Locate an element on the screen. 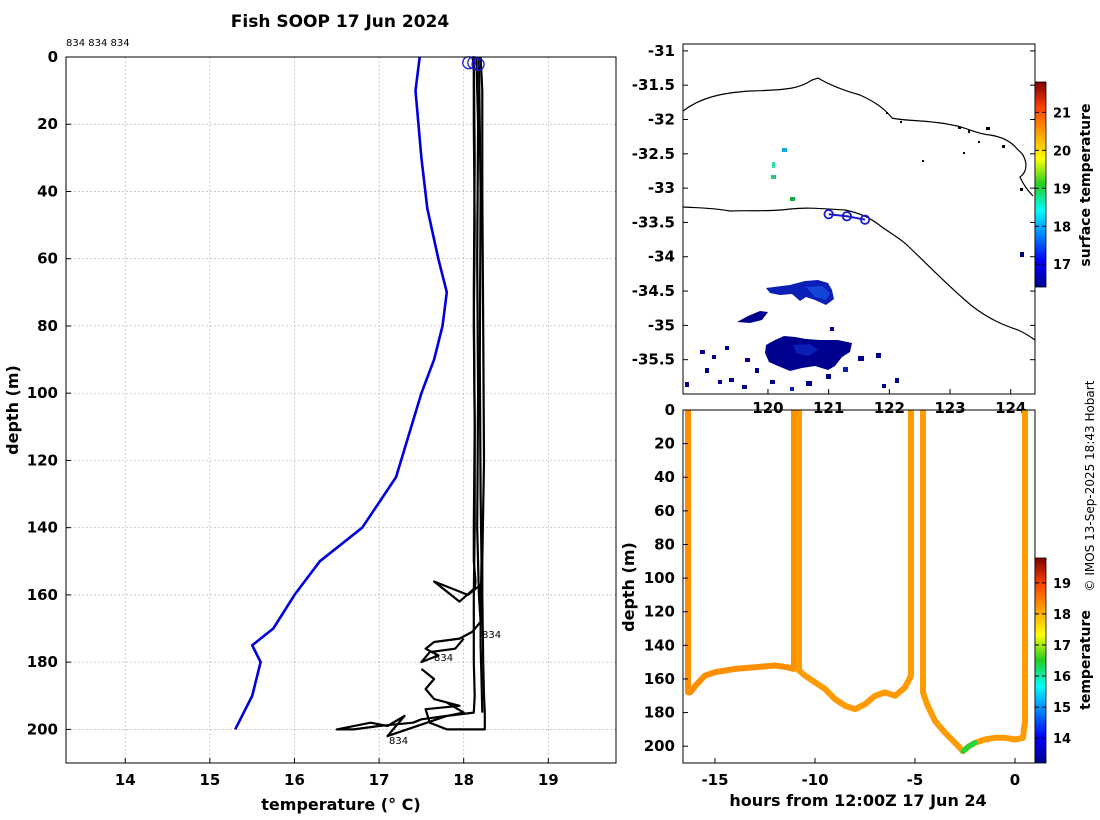 The image size is (1100, 820). section-x-axis-label: hours from 12:00Z 17 Jun 24 is located at coordinates (857, 800).